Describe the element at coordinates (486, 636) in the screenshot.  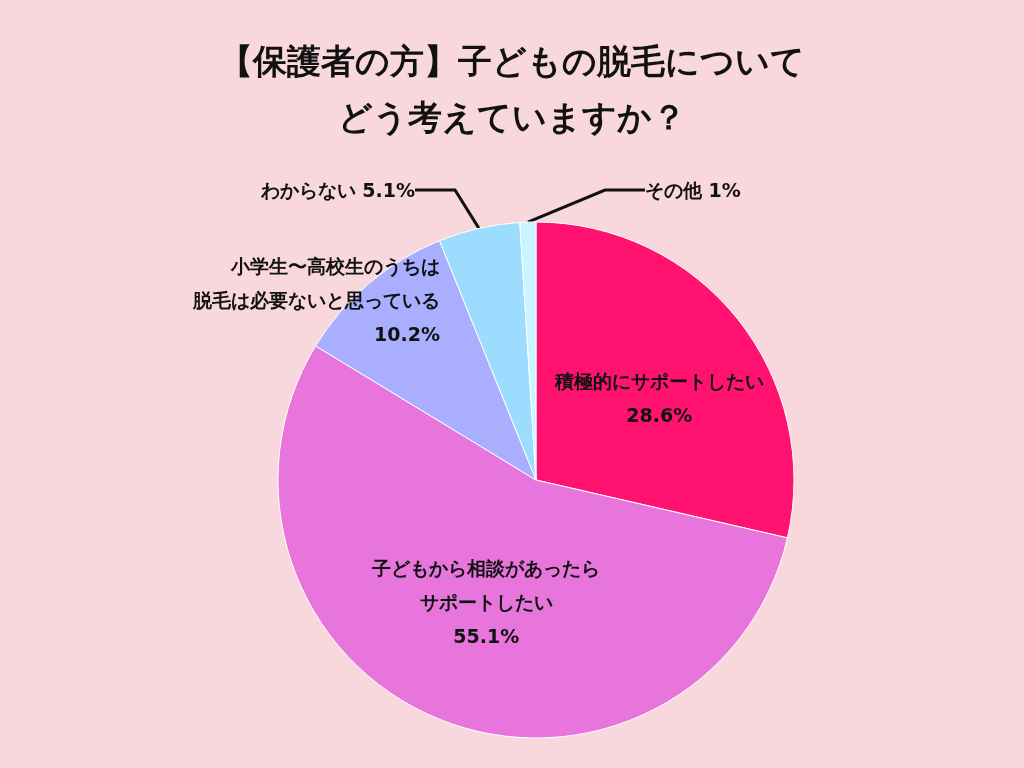
I see `data-label: 55.1%` at that location.